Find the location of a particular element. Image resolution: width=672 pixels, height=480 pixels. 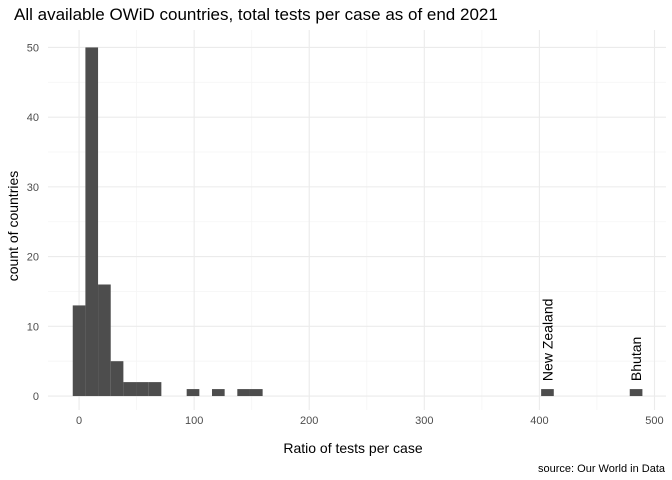

y-axis-ticks: 0 10 20 30 40 50 is located at coordinates (33, 222).